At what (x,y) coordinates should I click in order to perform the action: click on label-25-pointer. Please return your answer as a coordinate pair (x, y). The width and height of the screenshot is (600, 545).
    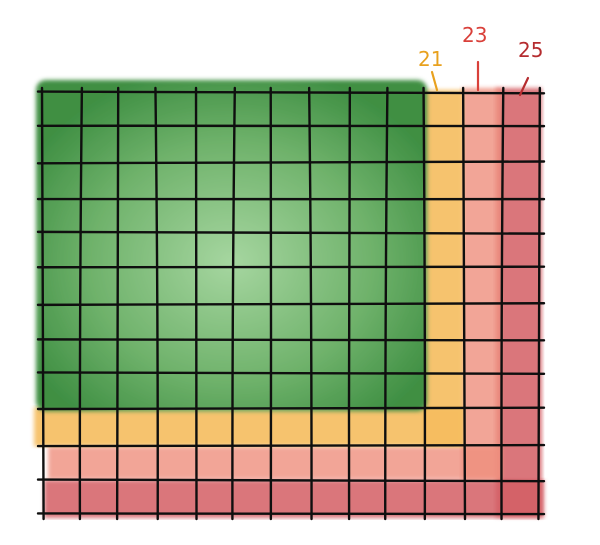
    Looking at the image, I should click on (524, 86).